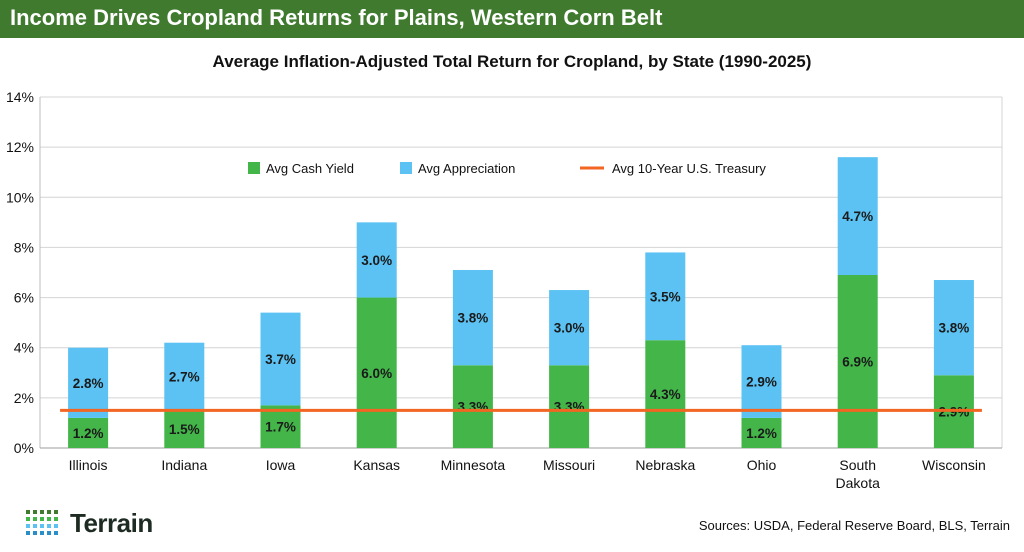  Describe the element at coordinates (569, 465) in the screenshot. I see `x-tick-label: Missouri` at that location.